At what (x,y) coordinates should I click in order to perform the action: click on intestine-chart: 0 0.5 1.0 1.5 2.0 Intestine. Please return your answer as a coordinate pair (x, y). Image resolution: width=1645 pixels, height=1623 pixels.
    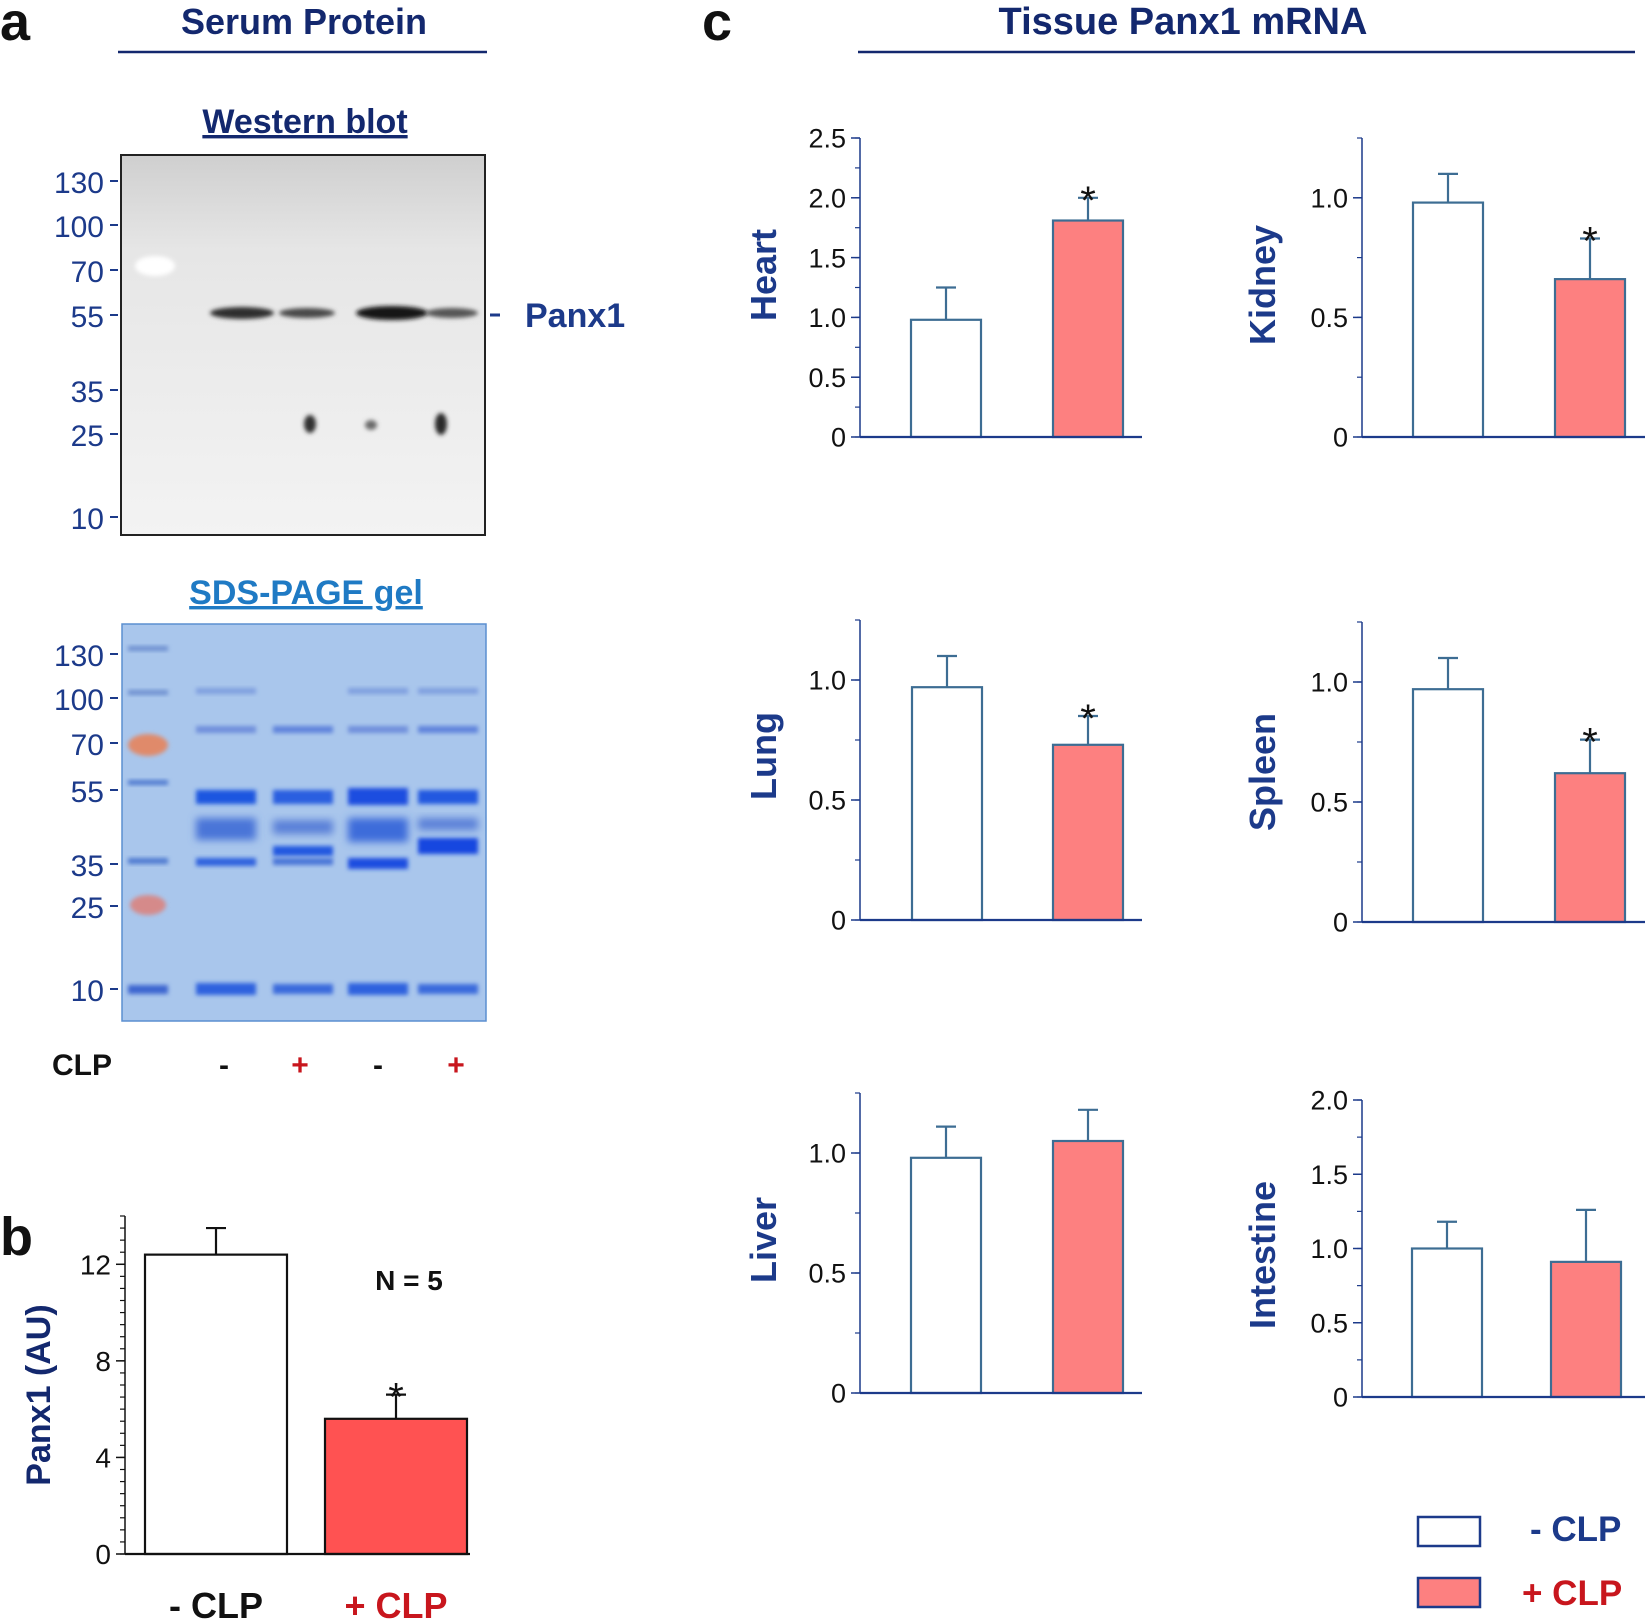
    Looking at the image, I should click on (1443, 1249).